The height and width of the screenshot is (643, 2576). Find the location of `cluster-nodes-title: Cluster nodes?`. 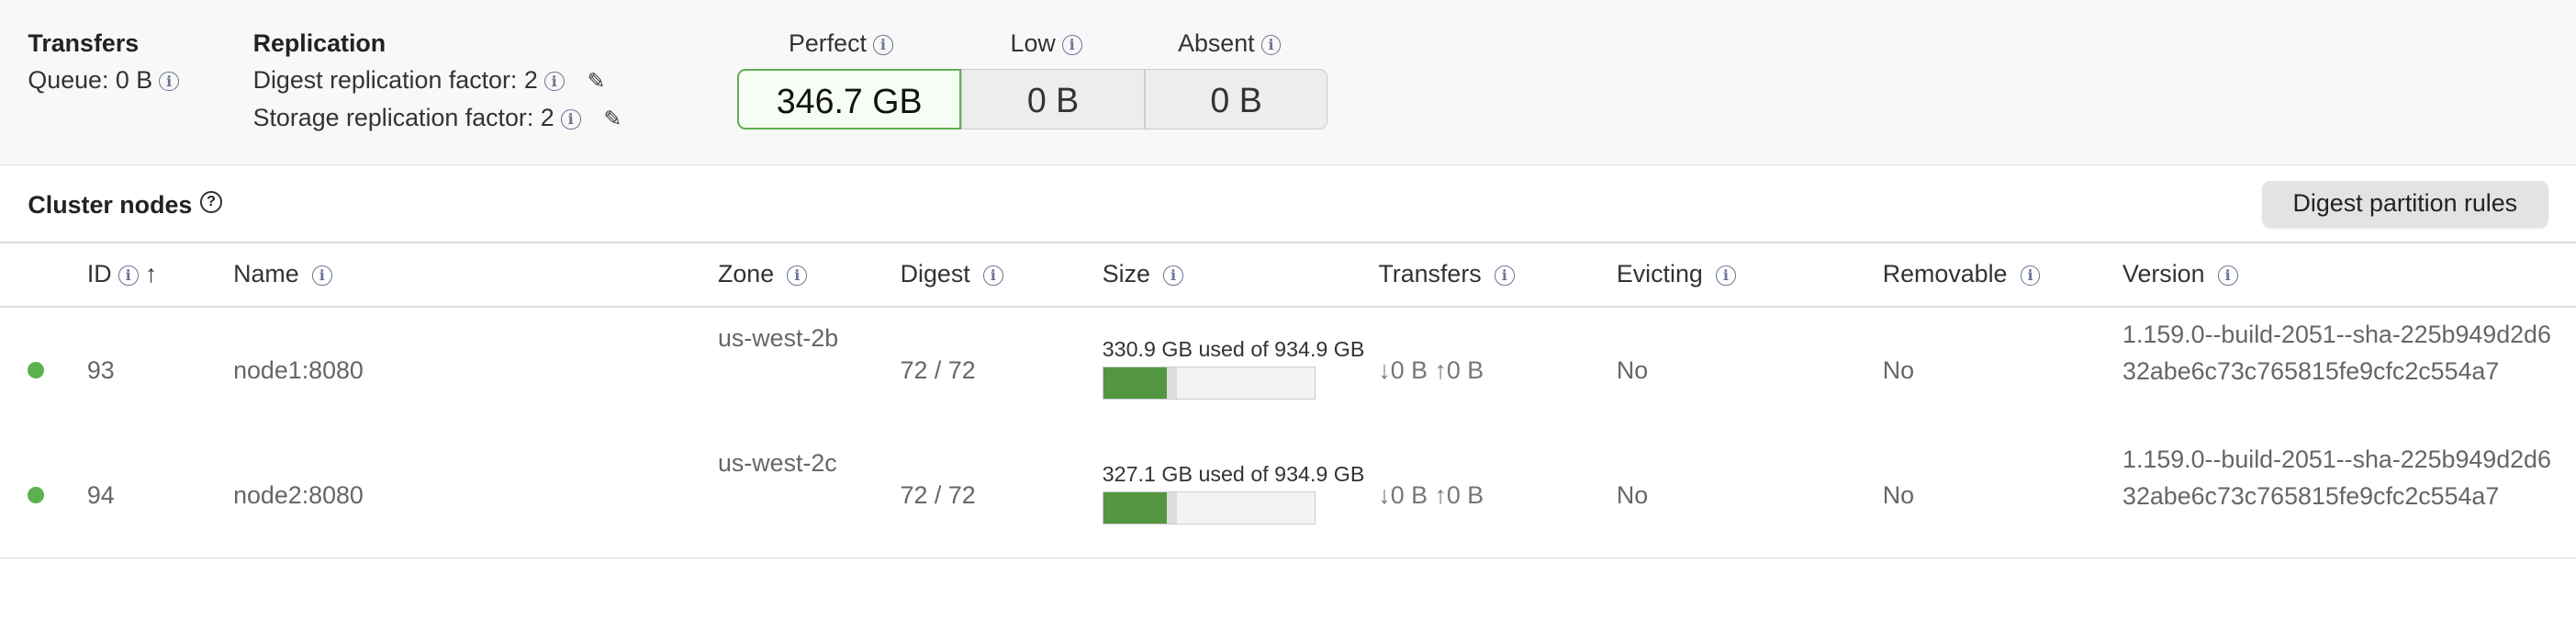

cluster-nodes-title: Cluster nodes? is located at coordinates (125, 206).